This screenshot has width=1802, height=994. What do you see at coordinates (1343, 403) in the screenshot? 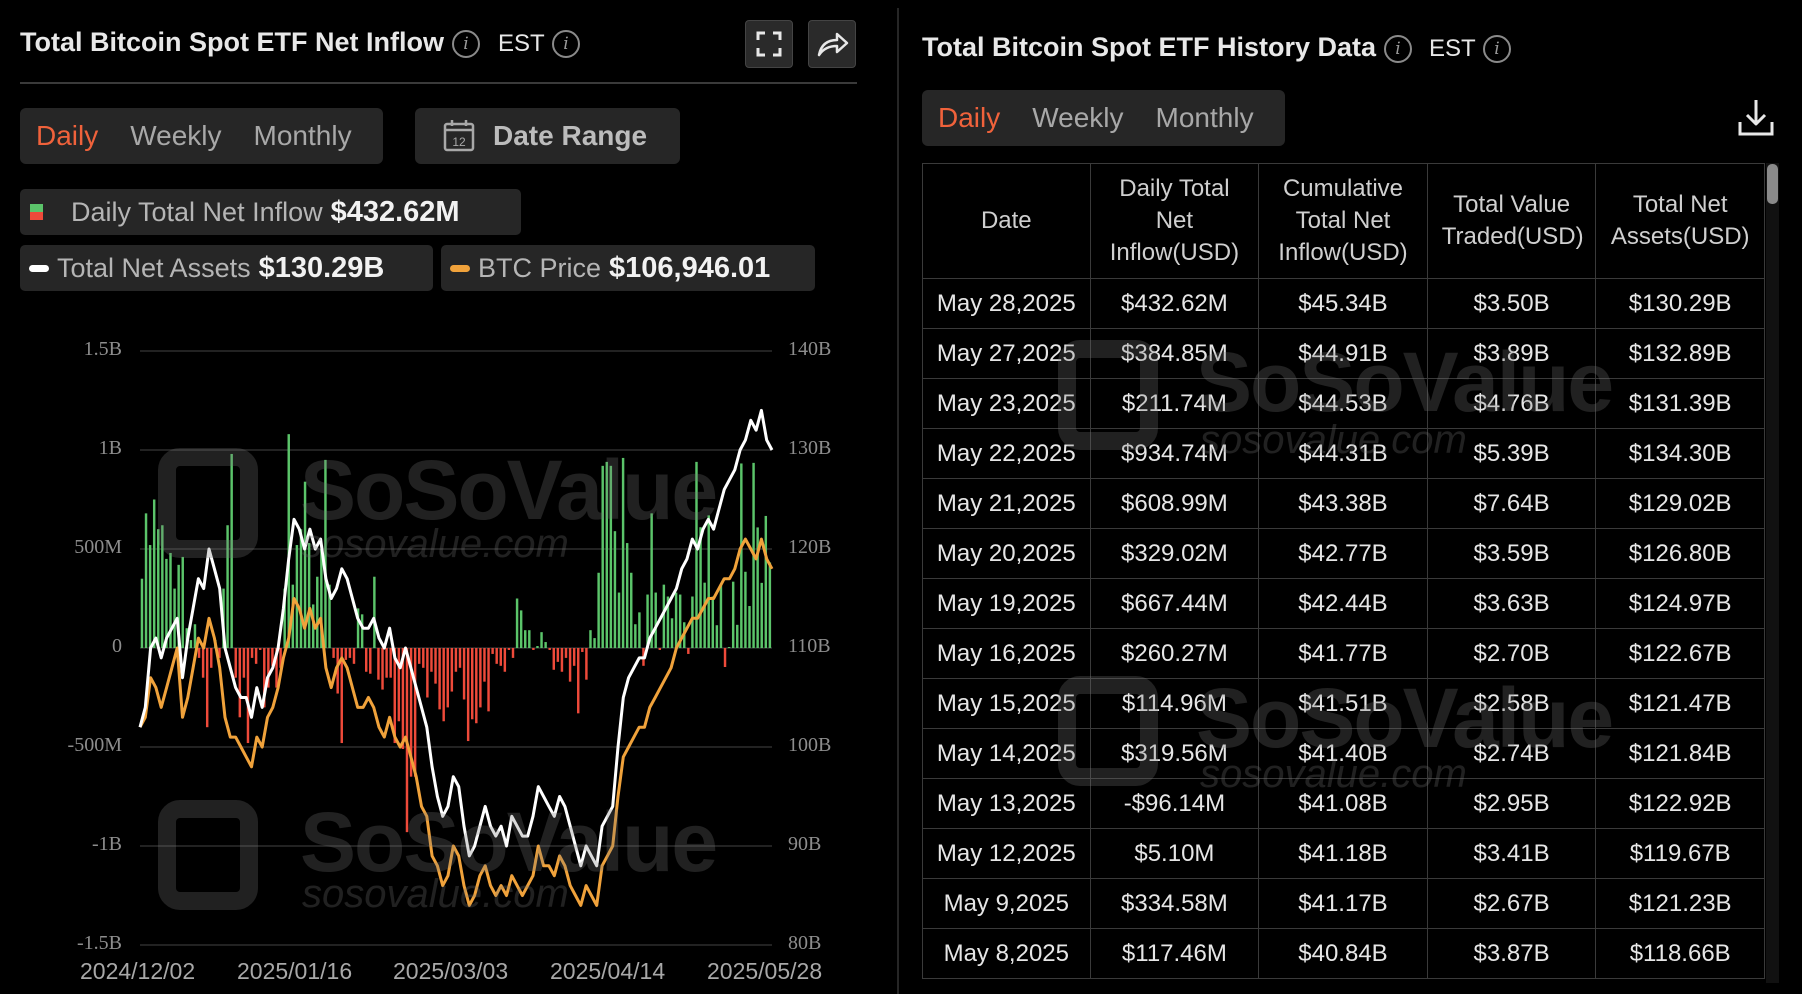
I see `table-row: May 23,2025 $211.74M $44.53B $4.76B $131.39B` at bounding box center [1343, 403].